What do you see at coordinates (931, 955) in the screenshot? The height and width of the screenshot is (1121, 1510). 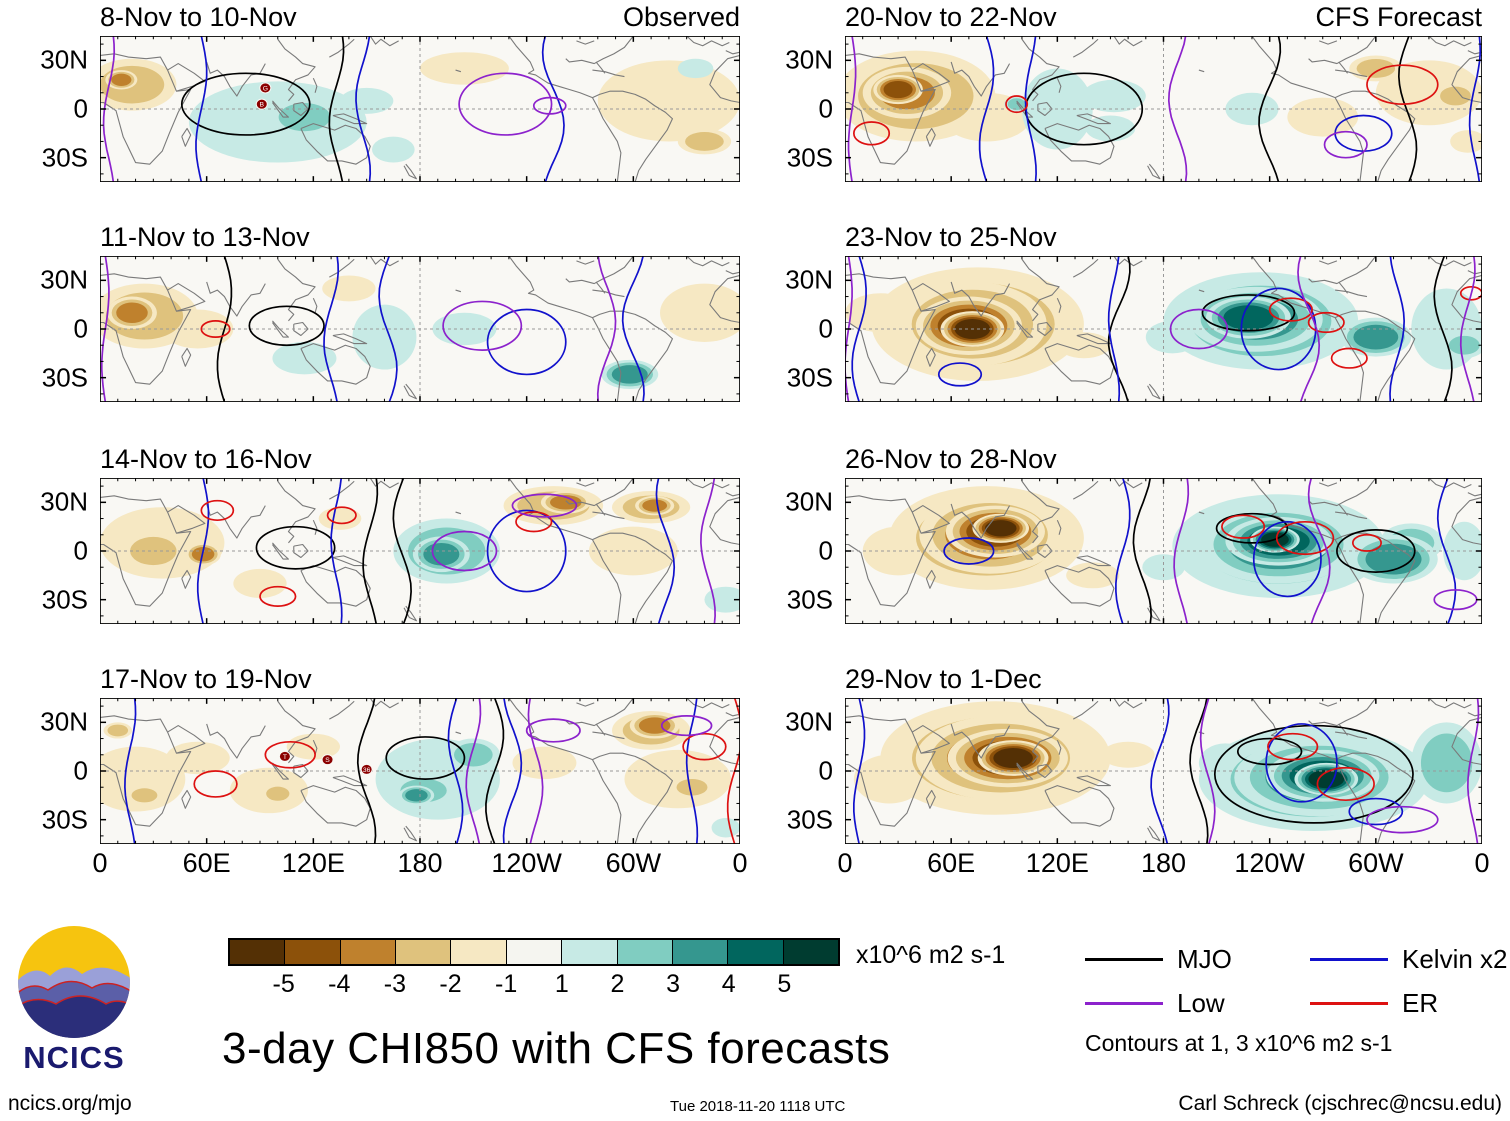 I see `colorbar-units: x10^6 m2 s-1` at bounding box center [931, 955].